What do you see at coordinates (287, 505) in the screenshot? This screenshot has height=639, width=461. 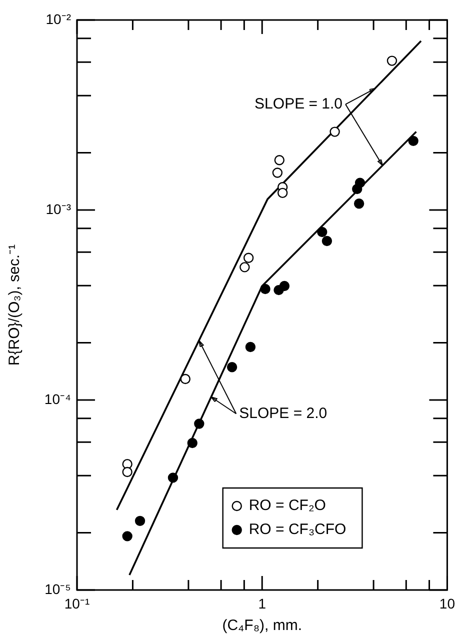 I see `legend-label: RO = CF₂O` at bounding box center [287, 505].